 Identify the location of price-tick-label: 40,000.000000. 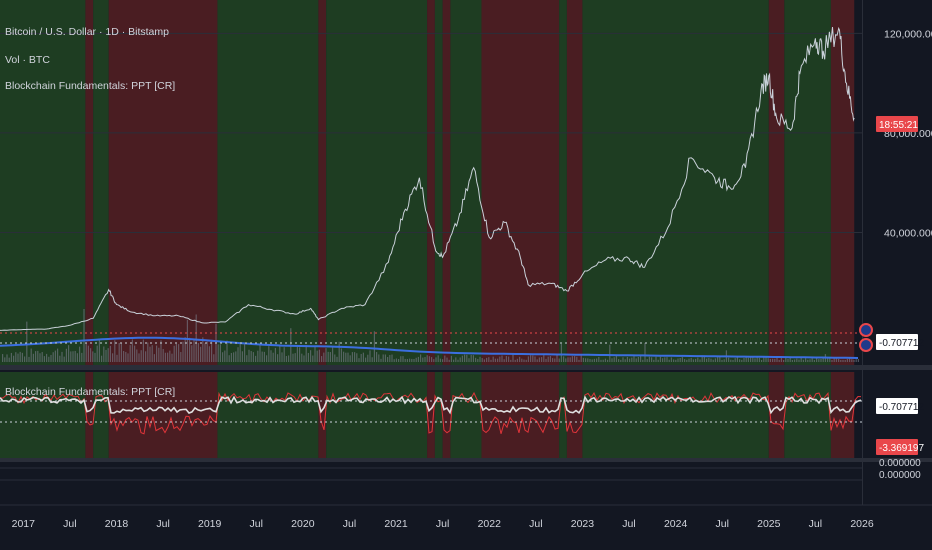
(908, 233).